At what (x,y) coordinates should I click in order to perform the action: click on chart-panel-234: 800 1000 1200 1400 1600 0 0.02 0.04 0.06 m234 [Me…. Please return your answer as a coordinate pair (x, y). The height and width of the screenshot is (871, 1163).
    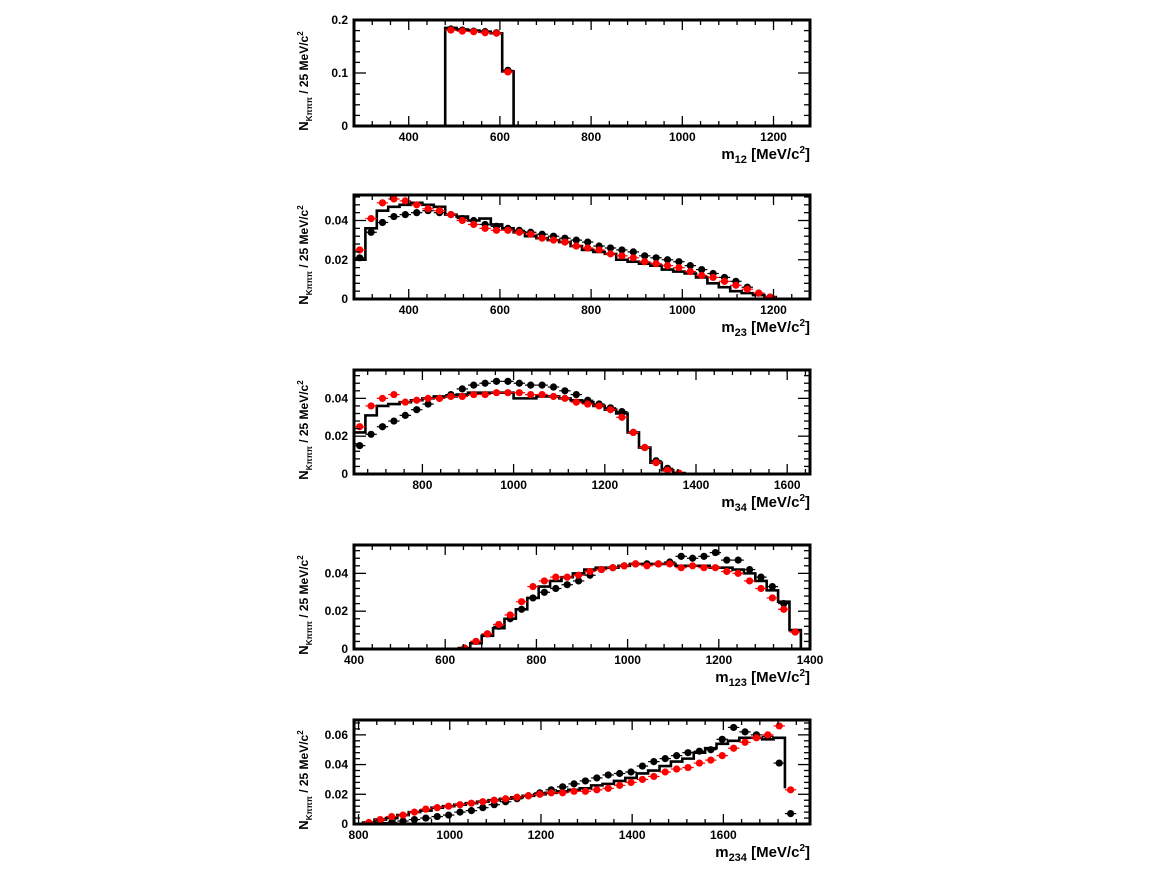
    Looking at the image, I should click on (554, 791).